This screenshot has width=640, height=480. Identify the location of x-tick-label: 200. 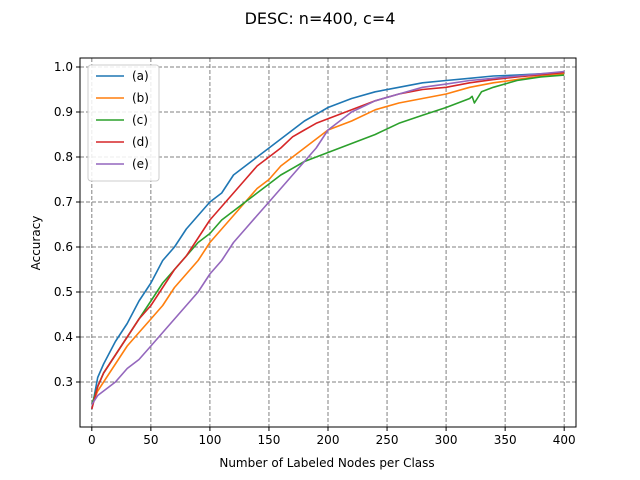
(328, 440).